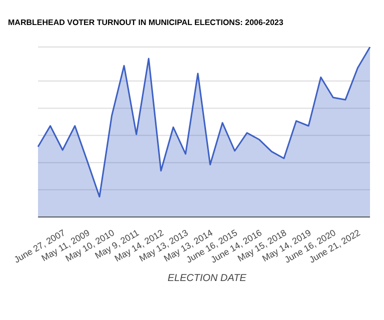 The image size is (384, 320). What do you see at coordinates (146, 22) in the screenshot?
I see `chart-title: MARBLEHEAD VOTER TURNOUT IN MUNICIPAL ELECTIONS: 2006-2023` at bounding box center [146, 22].